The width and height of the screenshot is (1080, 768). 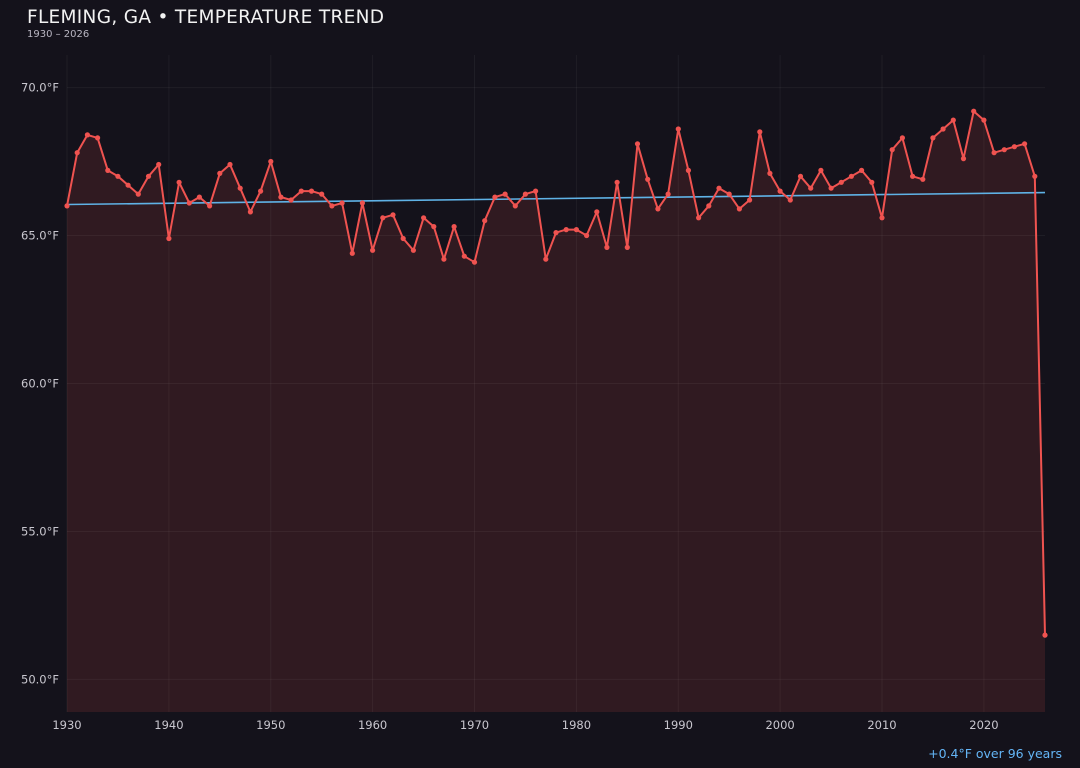 What do you see at coordinates (372, 725) in the screenshot?
I see `x-tick-label: 1960` at bounding box center [372, 725].